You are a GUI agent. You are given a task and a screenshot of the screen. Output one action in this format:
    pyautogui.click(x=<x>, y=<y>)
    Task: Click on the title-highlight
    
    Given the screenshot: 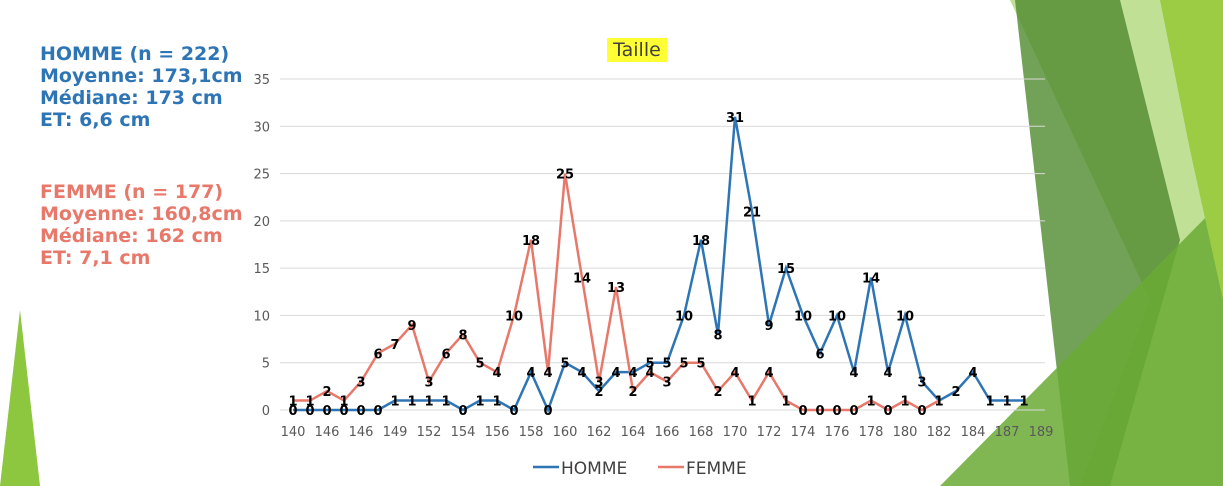 What is the action you would take?
    pyautogui.click(x=637, y=50)
    